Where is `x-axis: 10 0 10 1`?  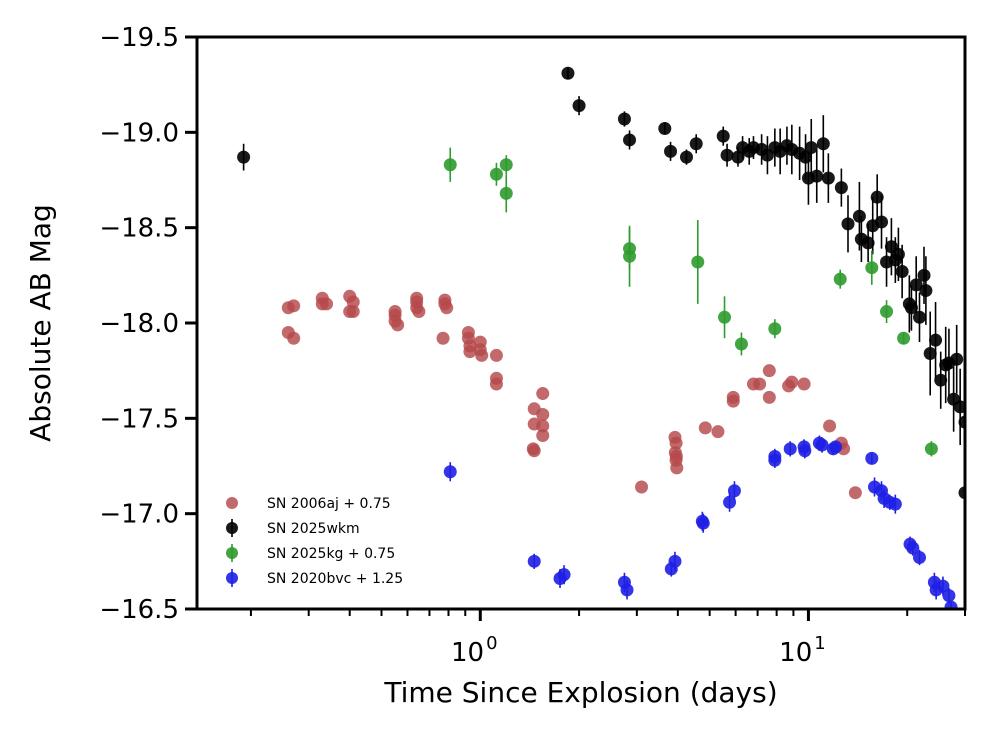
x-axis: 10 0 10 1 is located at coordinates (607, 638).